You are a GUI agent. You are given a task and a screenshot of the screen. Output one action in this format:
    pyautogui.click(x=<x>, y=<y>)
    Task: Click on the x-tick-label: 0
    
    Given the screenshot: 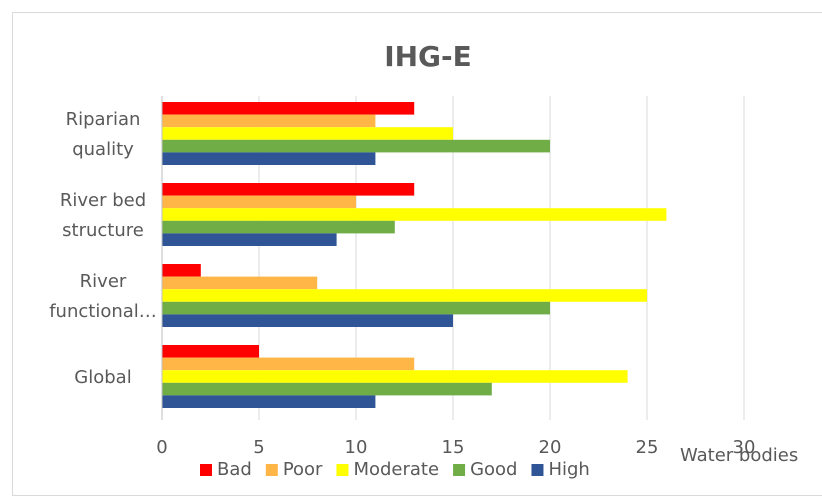 What is the action you would take?
    pyautogui.click(x=161, y=447)
    